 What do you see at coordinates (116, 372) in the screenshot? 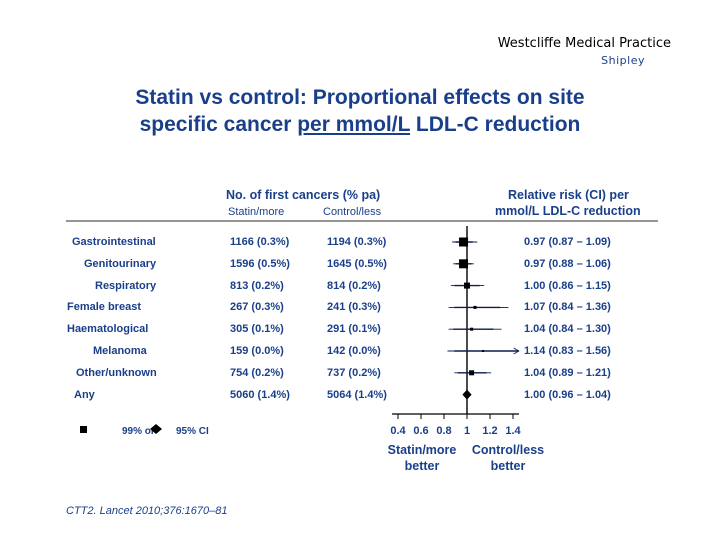
I see `row-label: Other/unknown` at bounding box center [116, 372].